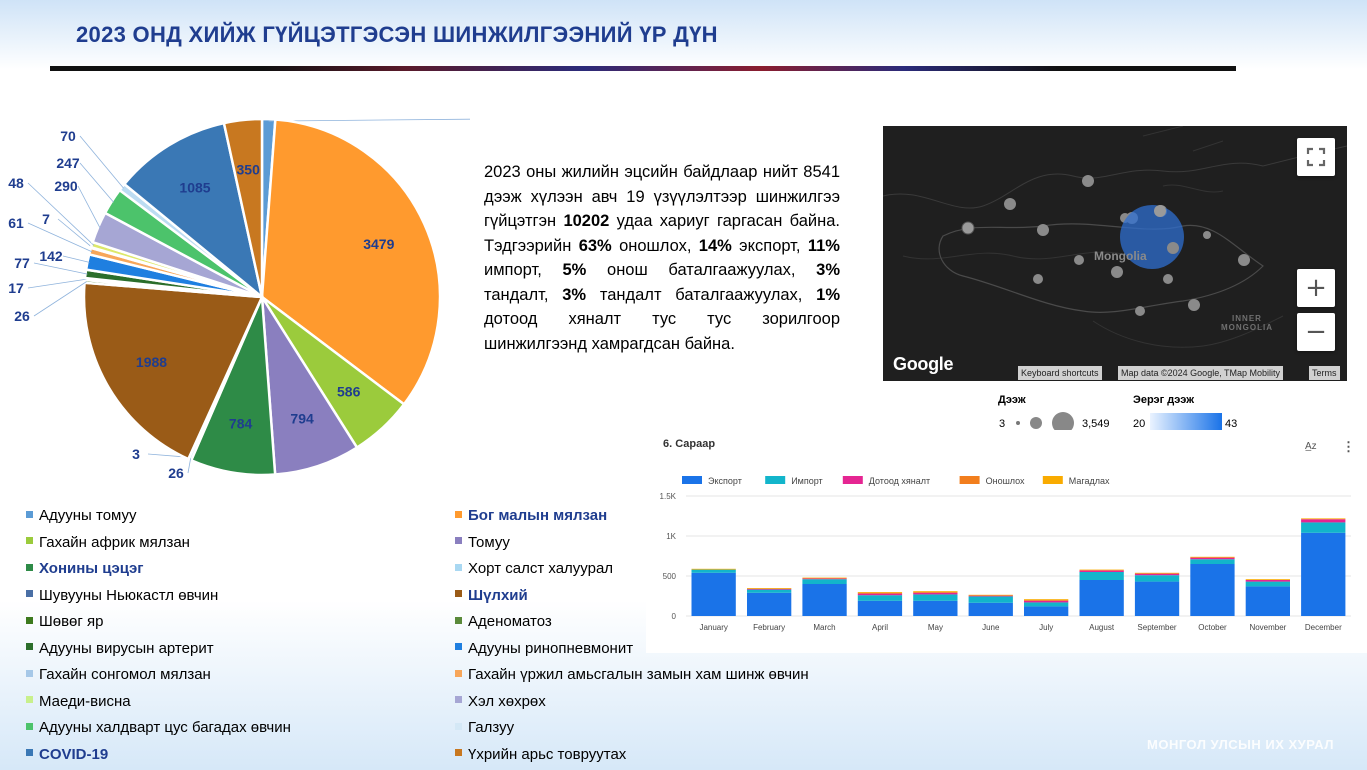 The image size is (1367, 770). Describe the element at coordinates (68, 136) in the screenshot. I see `pie-data-label: 70` at that location.